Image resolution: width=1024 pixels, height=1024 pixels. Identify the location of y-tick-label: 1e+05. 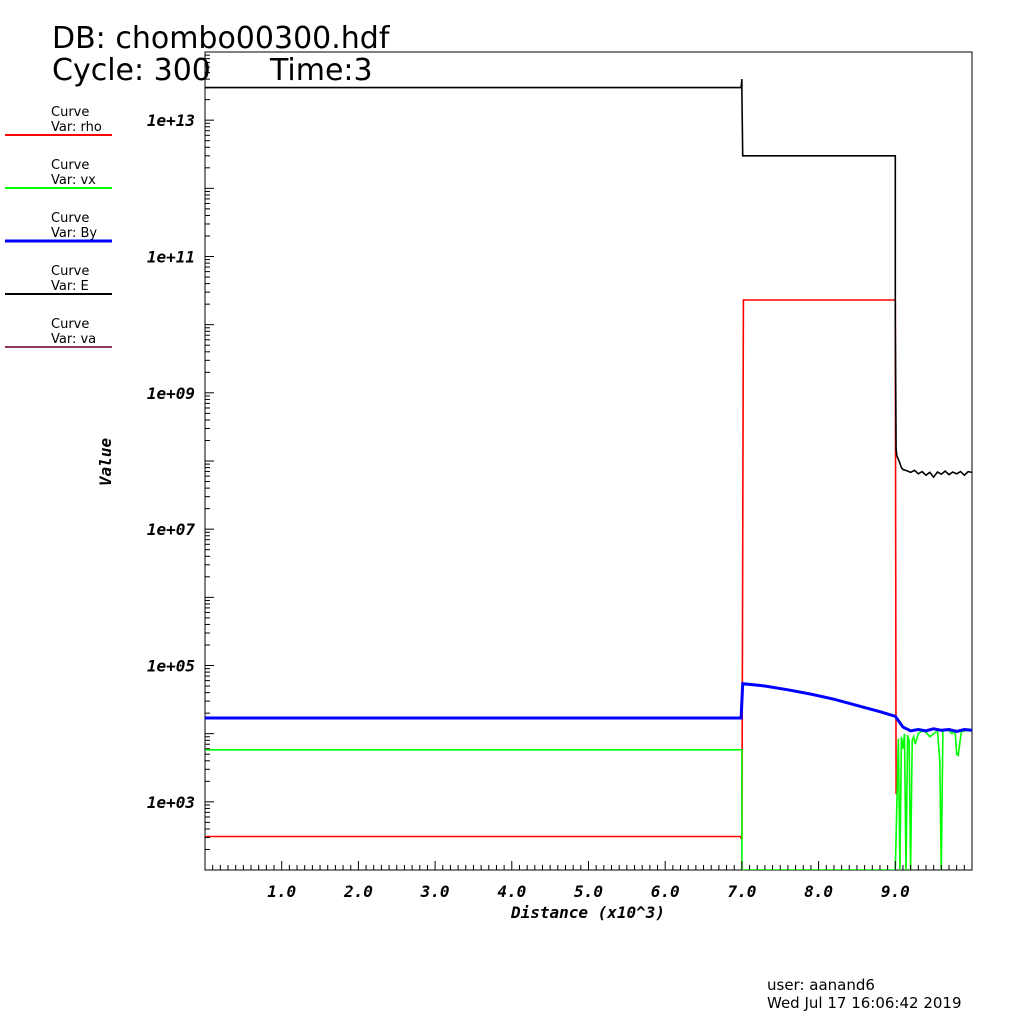
(171, 666).